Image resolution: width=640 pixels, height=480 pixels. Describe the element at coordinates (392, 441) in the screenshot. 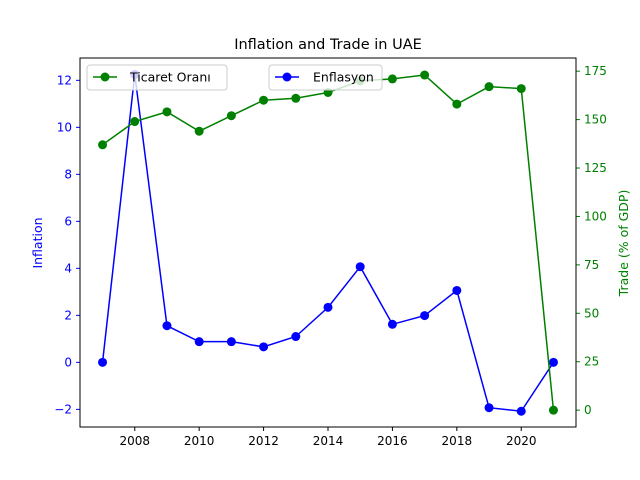

I see `x-tick-label: 2016` at that location.